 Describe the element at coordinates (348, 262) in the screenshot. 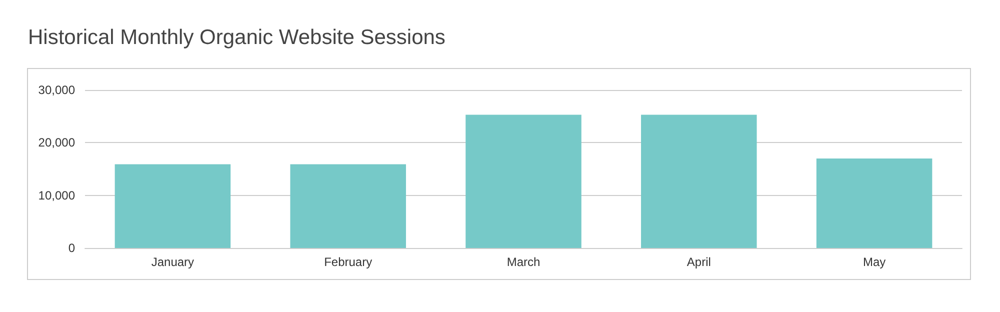

I see `x-tick-label: February` at that location.